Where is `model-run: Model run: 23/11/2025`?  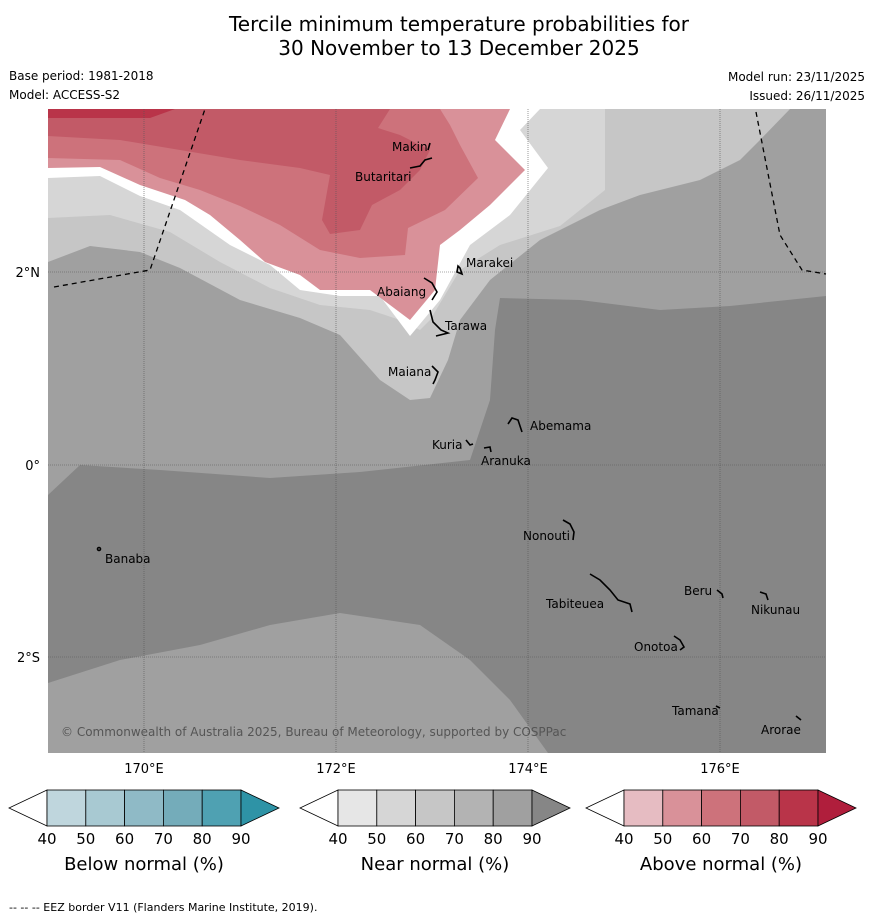 model-run: Model run: 23/11/2025 is located at coordinates (796, 77).